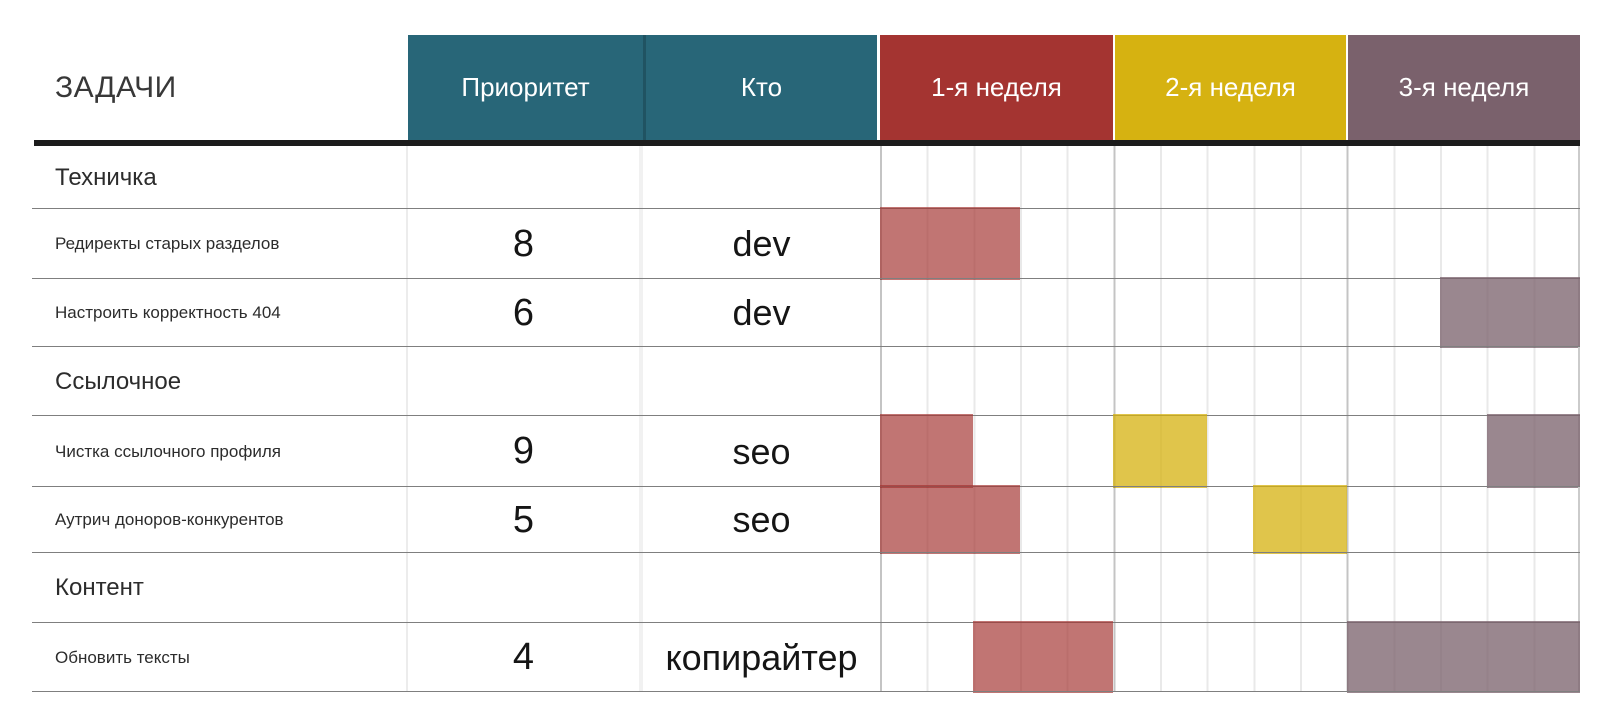 Image resolution: width=1605 pixels, height=712 pixels. Describe the element at coordinates (204, 177) in the screenshot. I see `section-label: Техничка` at that location.